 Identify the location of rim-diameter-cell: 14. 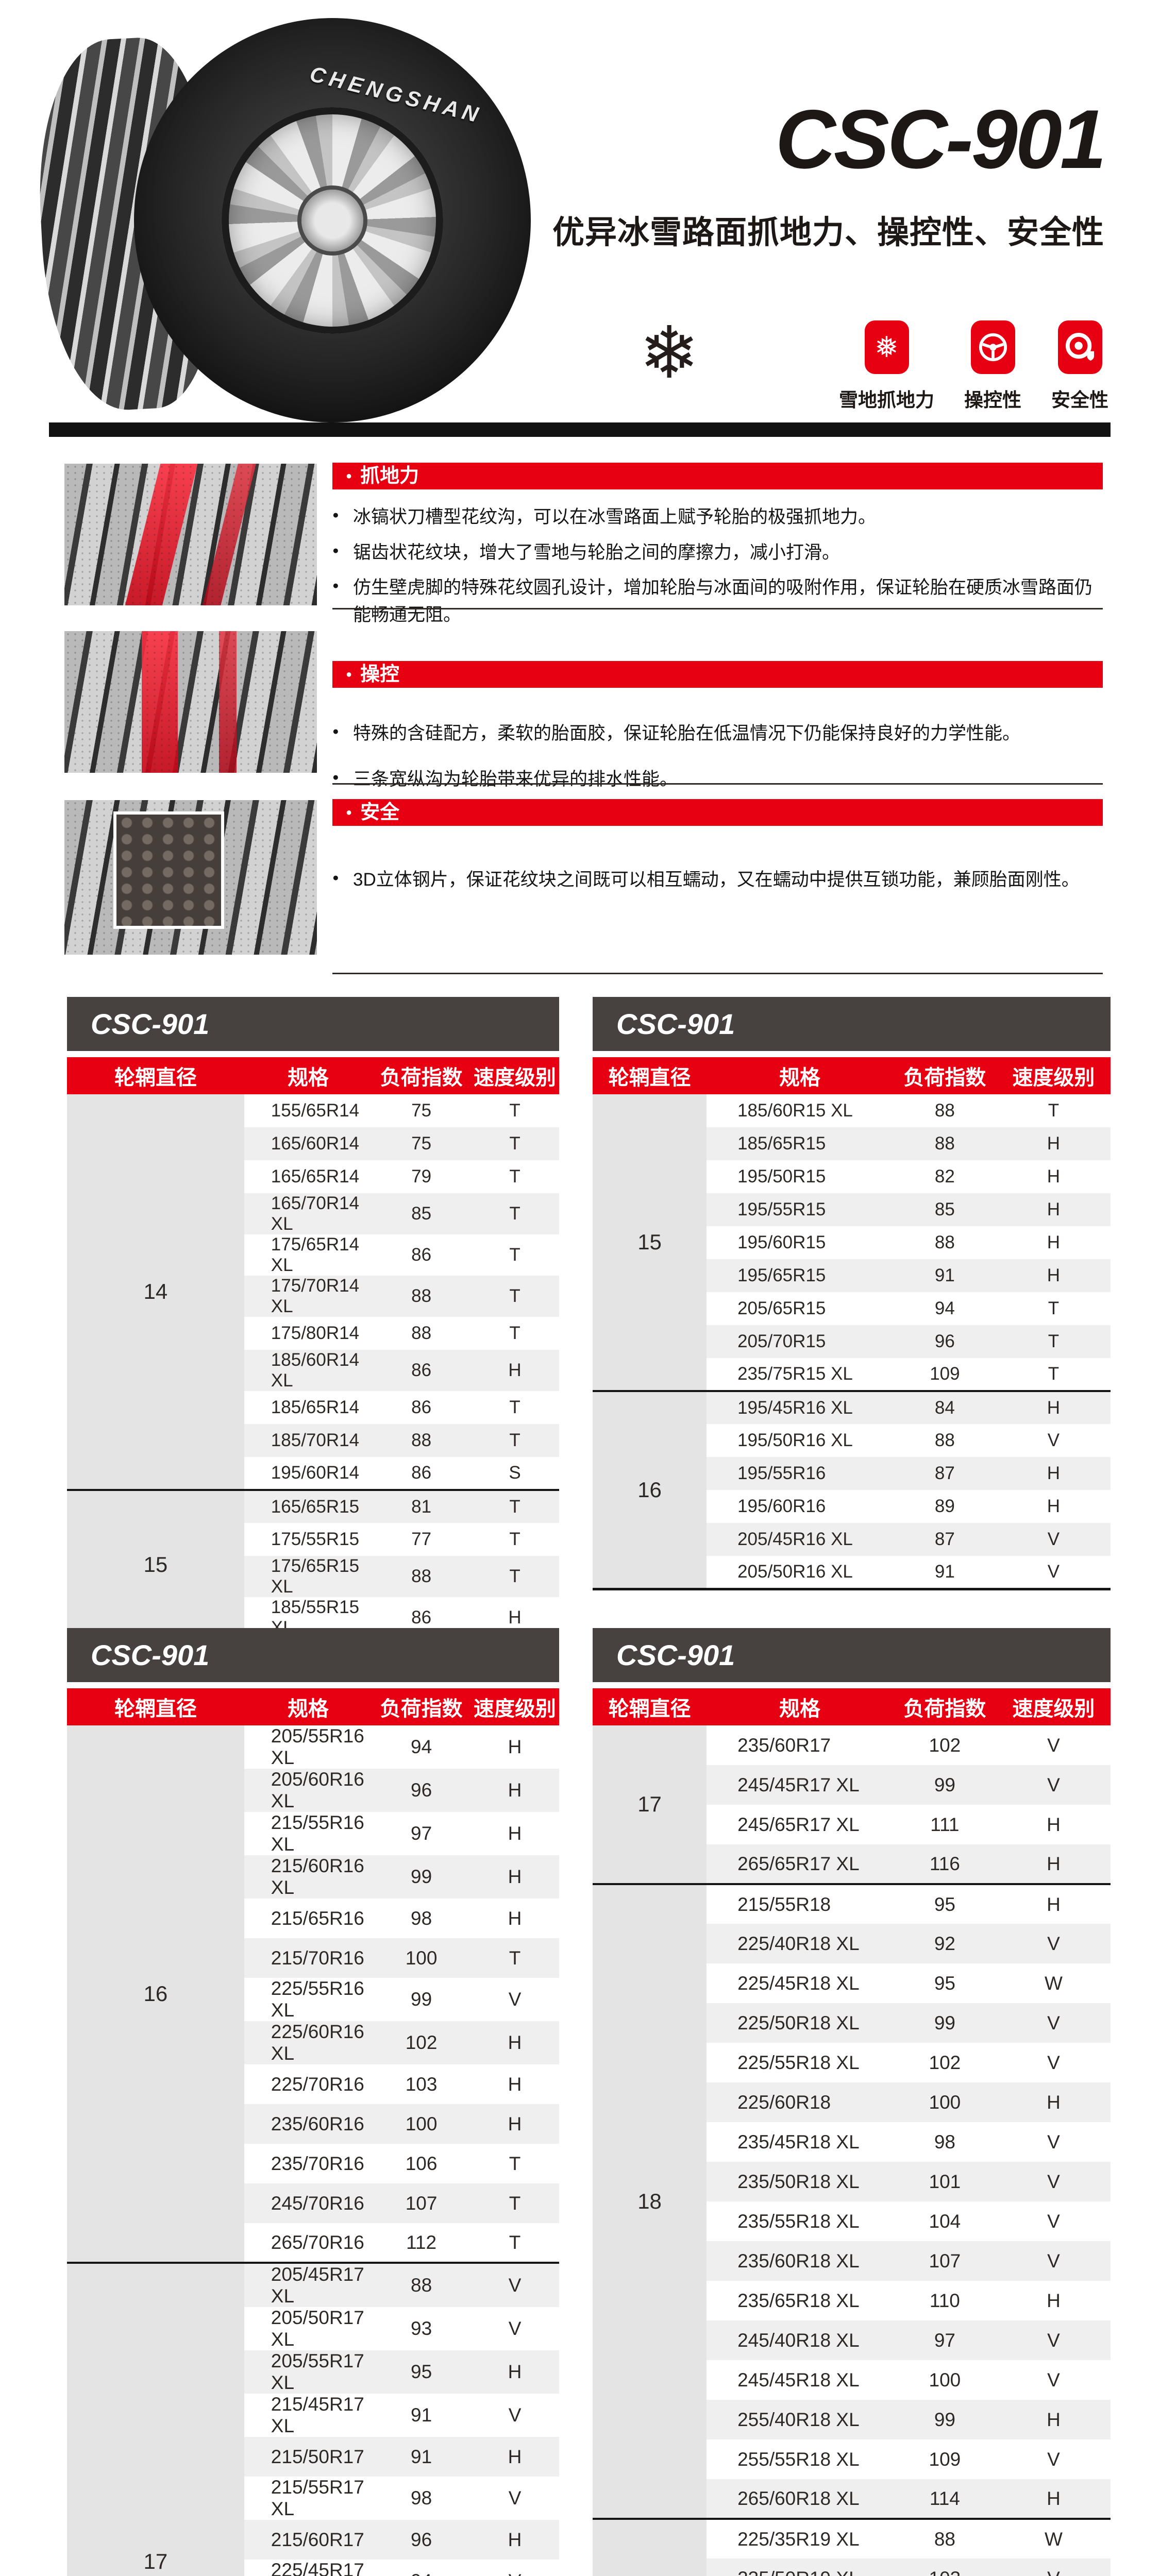
(155, 1292).